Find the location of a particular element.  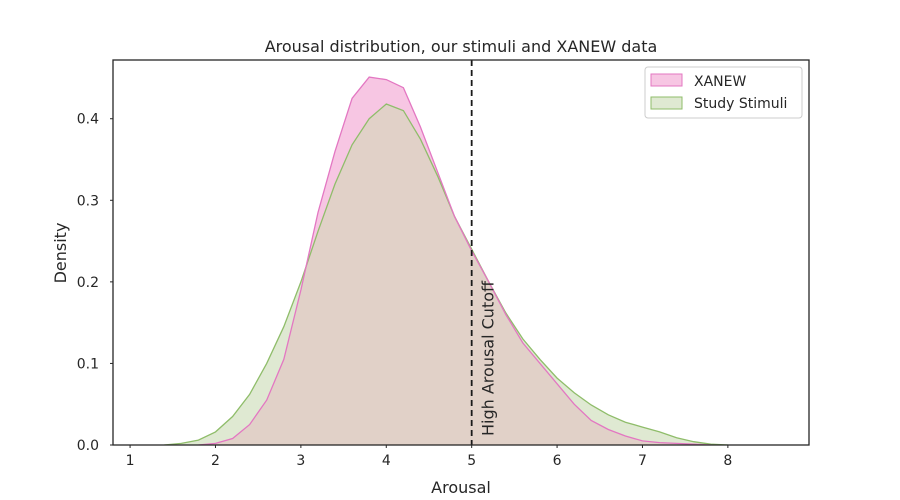

y-axis-ticks: 0.0 0.1 0.2 0.3 0.4 is located at coordinates (95, 283).